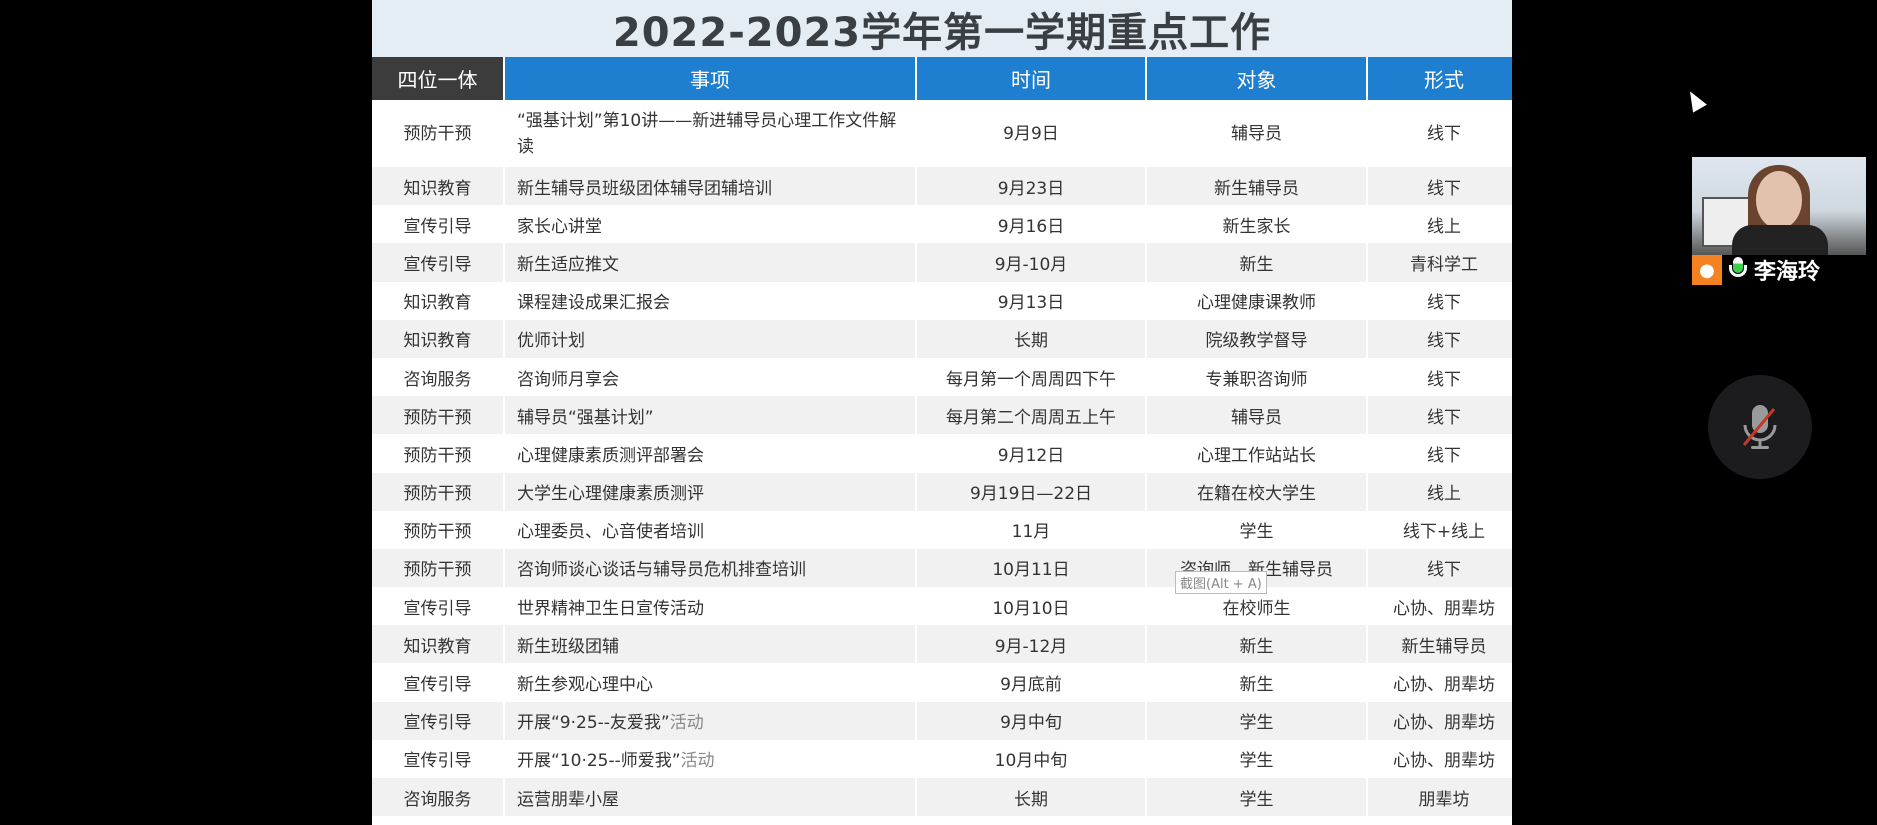  What do you see at coordinates (1031, 377) in the screenshot?
I see `time-cell: 每月第一个周周四下午` at bounding box center [1031, 377].